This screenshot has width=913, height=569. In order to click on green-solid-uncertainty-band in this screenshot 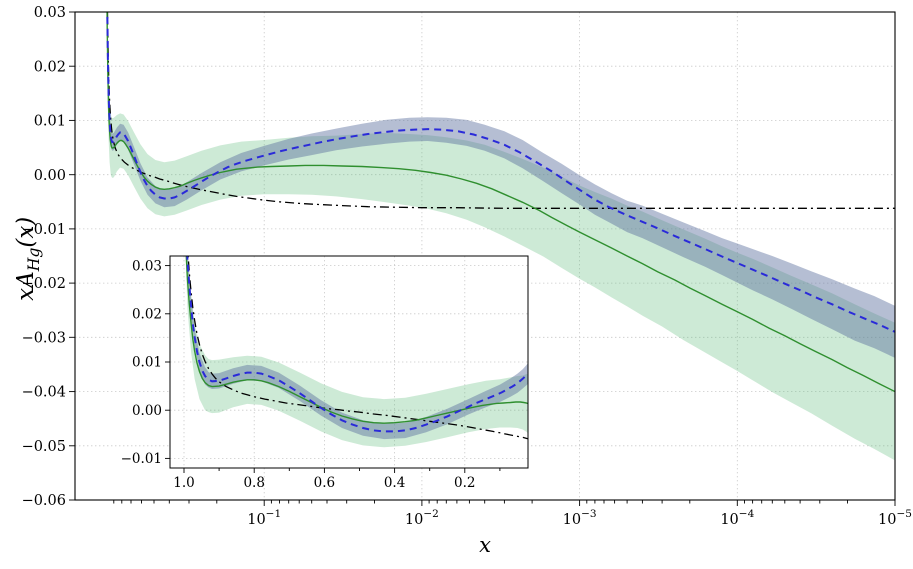, I will do `click(356, 352)`.